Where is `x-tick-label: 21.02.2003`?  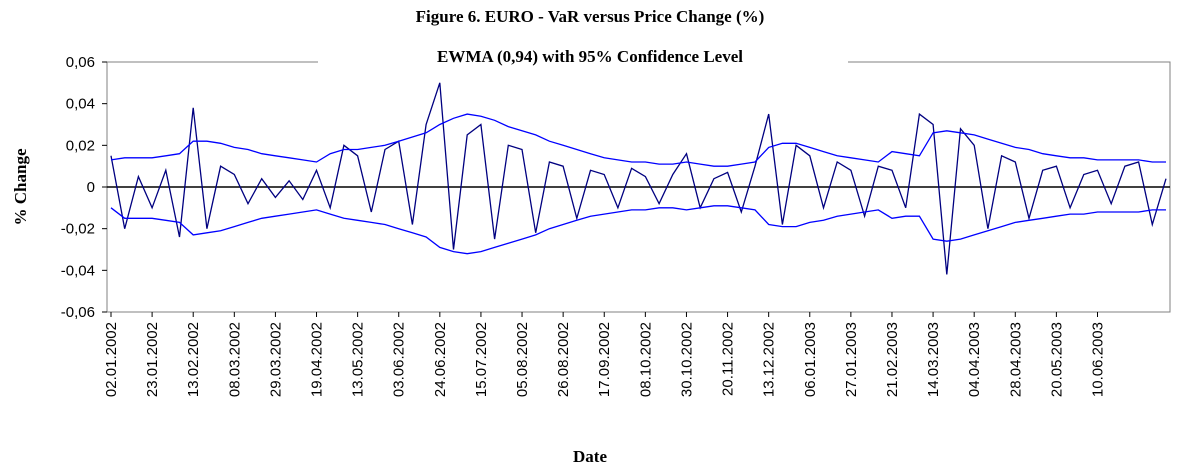
x-tick-label: 21.02.2003 is located at coordinates (892, 359).